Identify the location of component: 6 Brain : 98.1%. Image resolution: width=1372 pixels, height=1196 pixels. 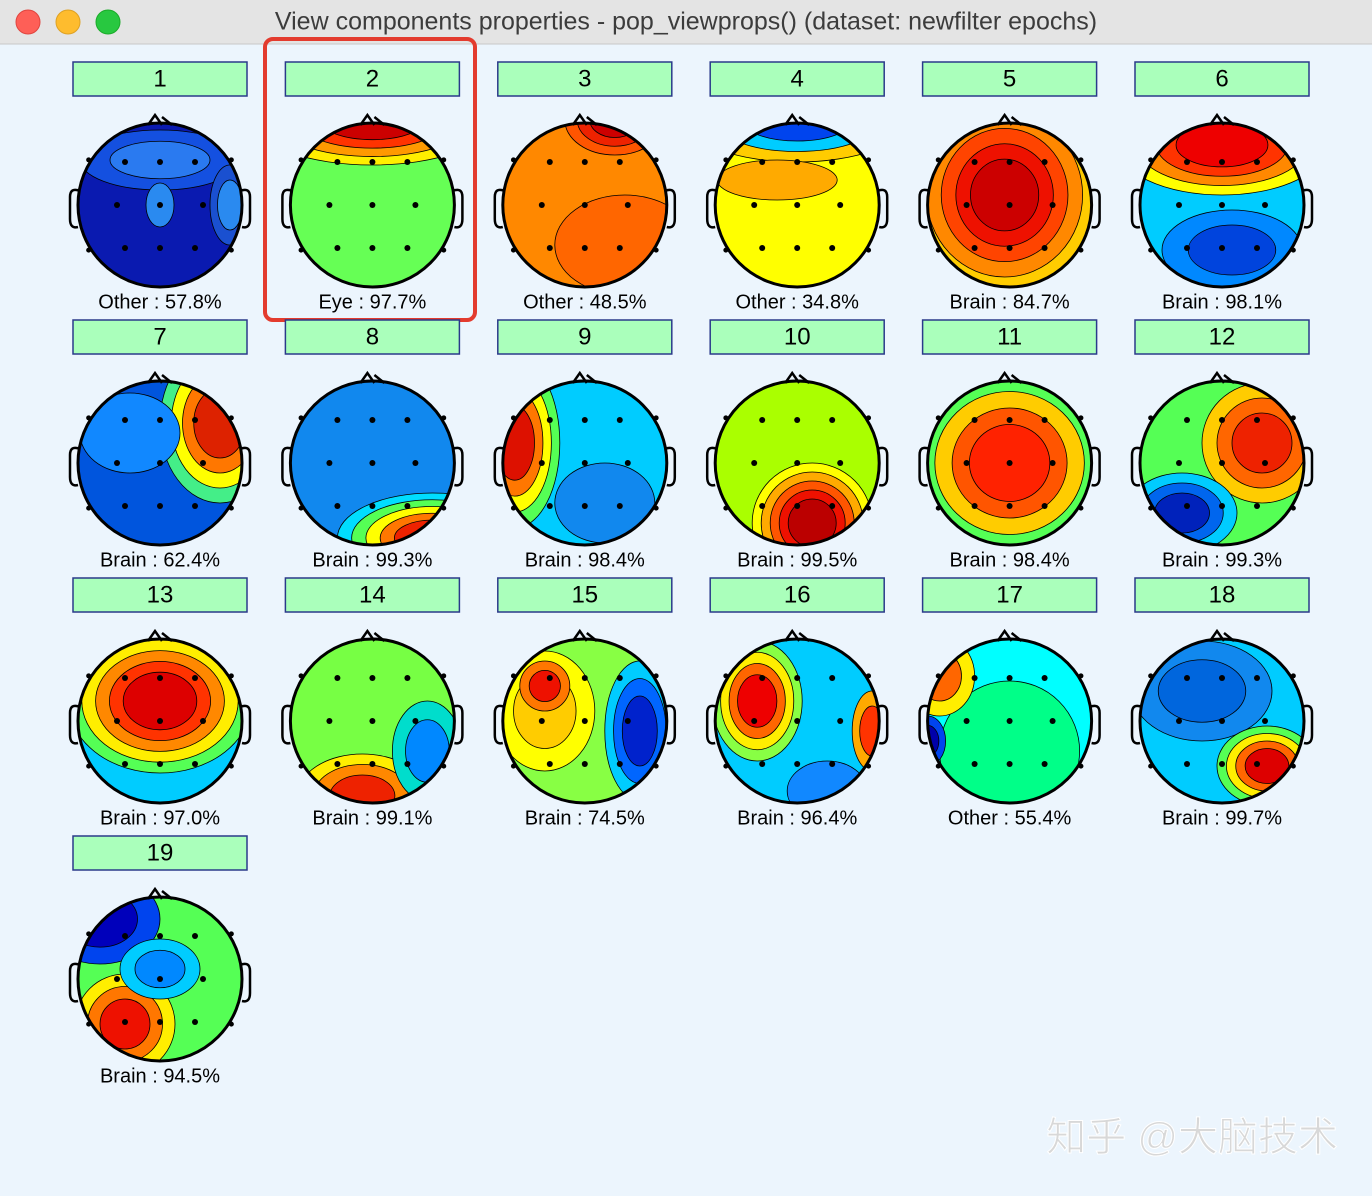
(1222, 187).